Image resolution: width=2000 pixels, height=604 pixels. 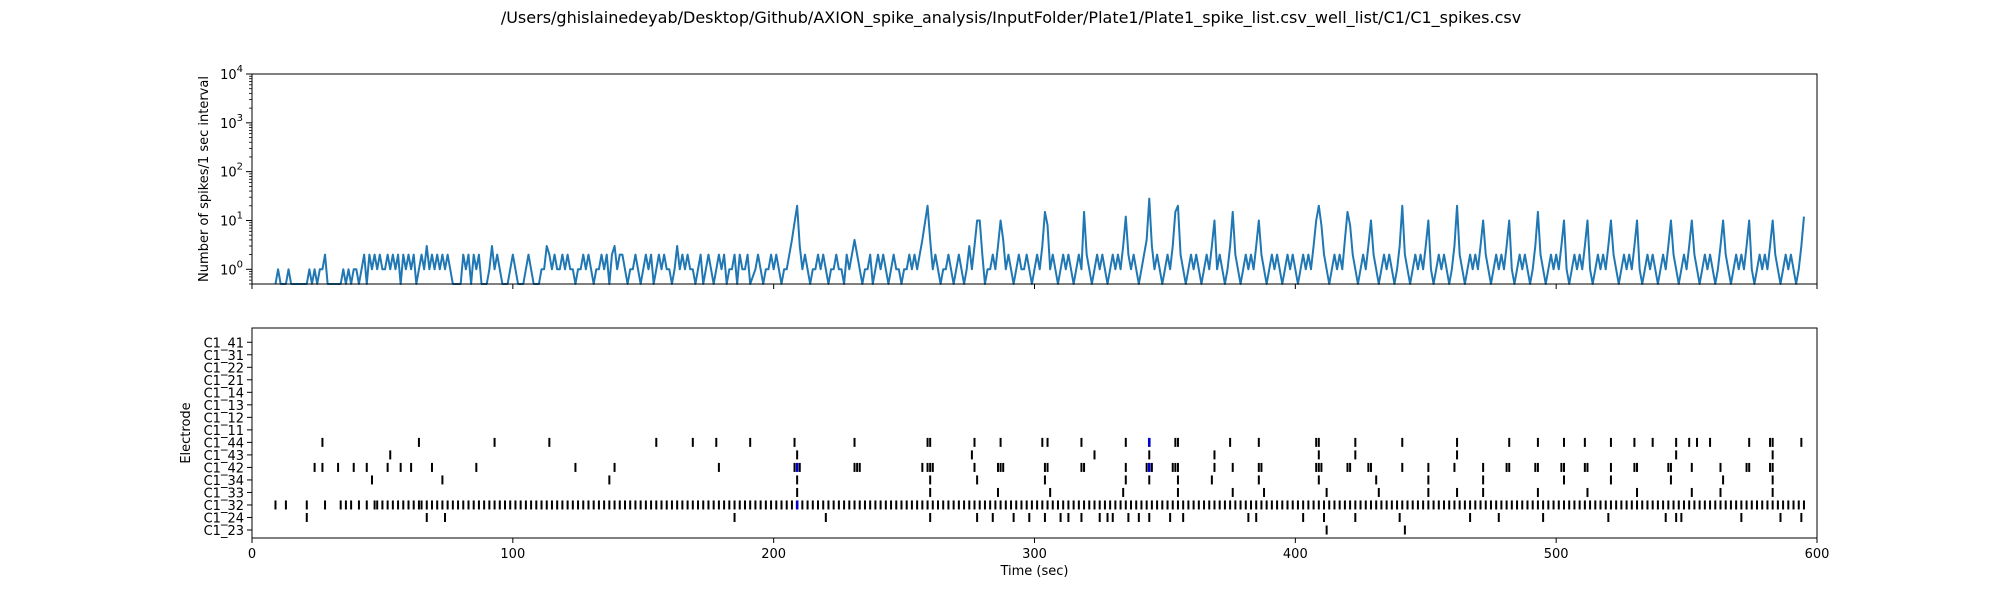 What do you see at coordinates (224, 518) in the screenshot?
I see `electrode-label: C1_24` at bounding box center [224, 518].